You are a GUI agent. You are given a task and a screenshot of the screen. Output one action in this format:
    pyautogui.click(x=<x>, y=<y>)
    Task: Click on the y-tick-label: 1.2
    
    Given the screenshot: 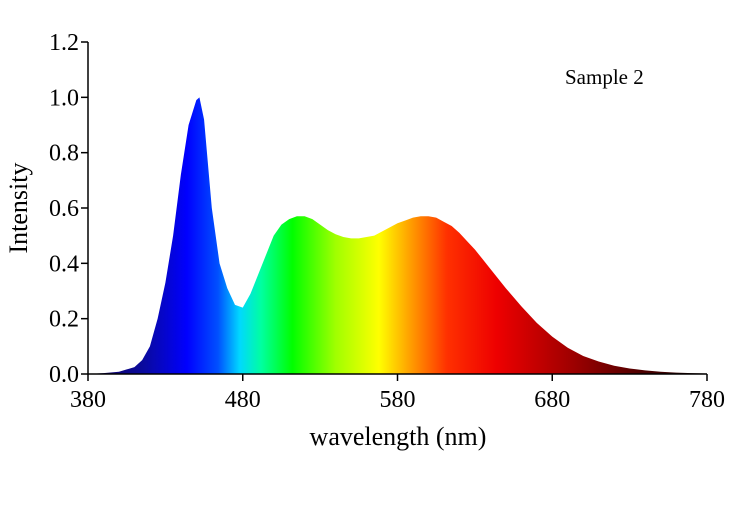 What is the action you would take?
    pyautogui.click(x=64, y=43)
    